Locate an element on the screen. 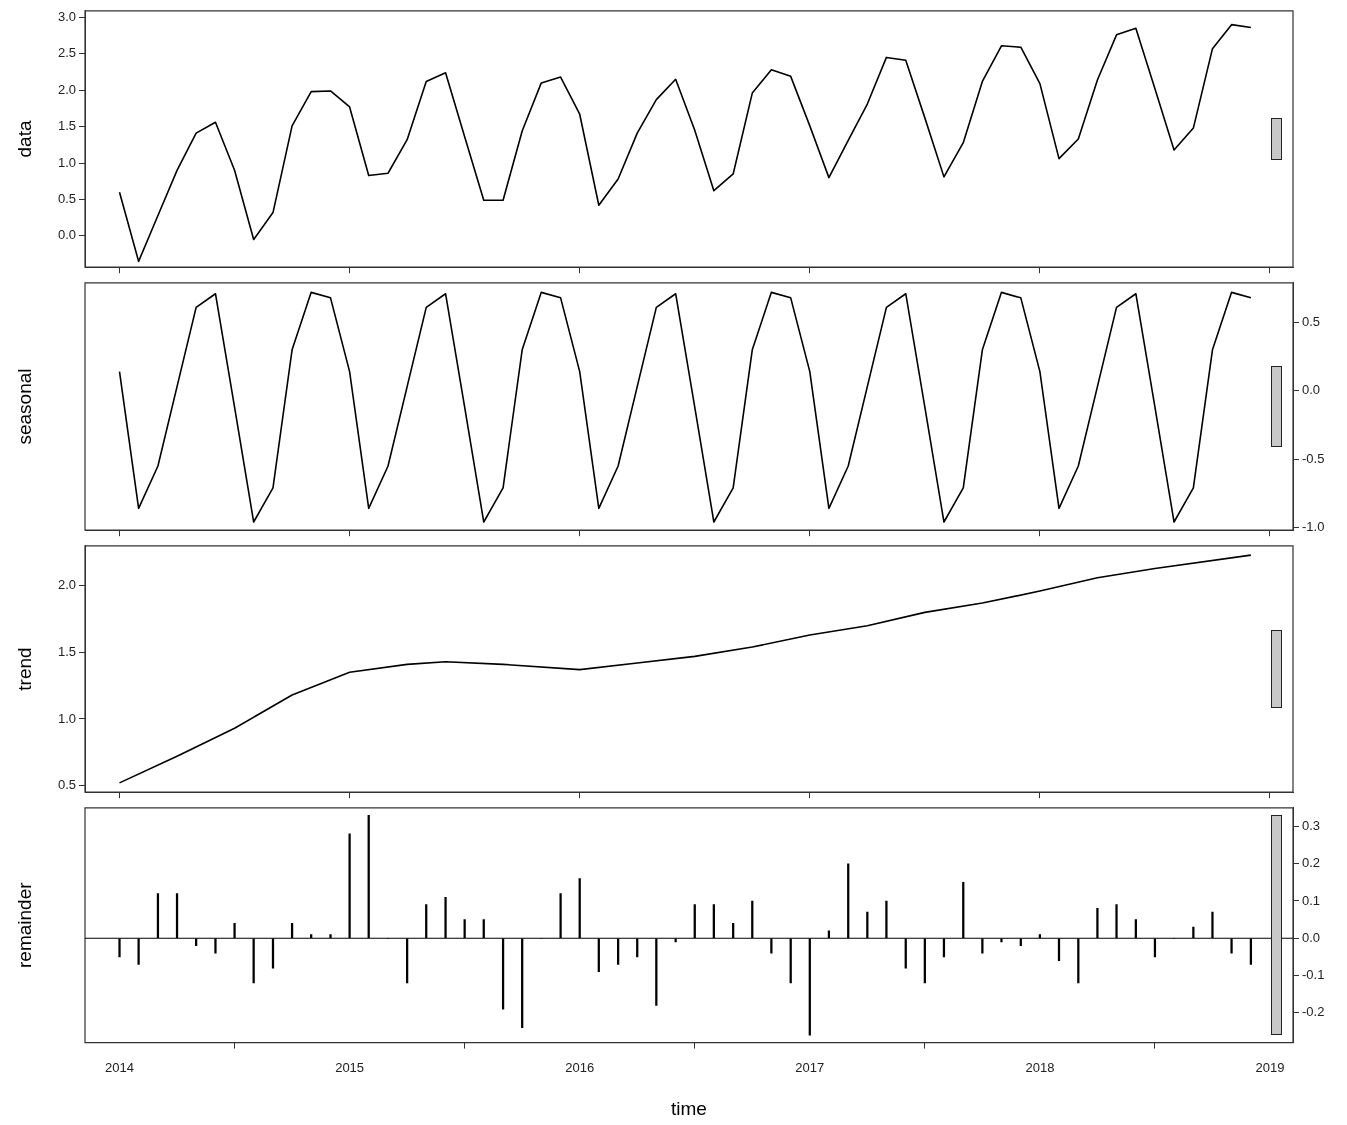  y-axis-title: trend is located at coordinates (25, 669).